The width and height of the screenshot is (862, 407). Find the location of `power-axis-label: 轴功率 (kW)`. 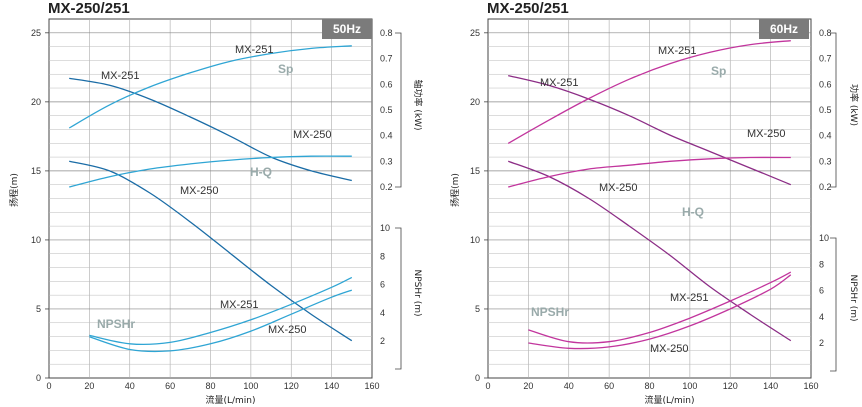

power-axis-label: 轴功率 (kW) is located at coordinates (418, 105).